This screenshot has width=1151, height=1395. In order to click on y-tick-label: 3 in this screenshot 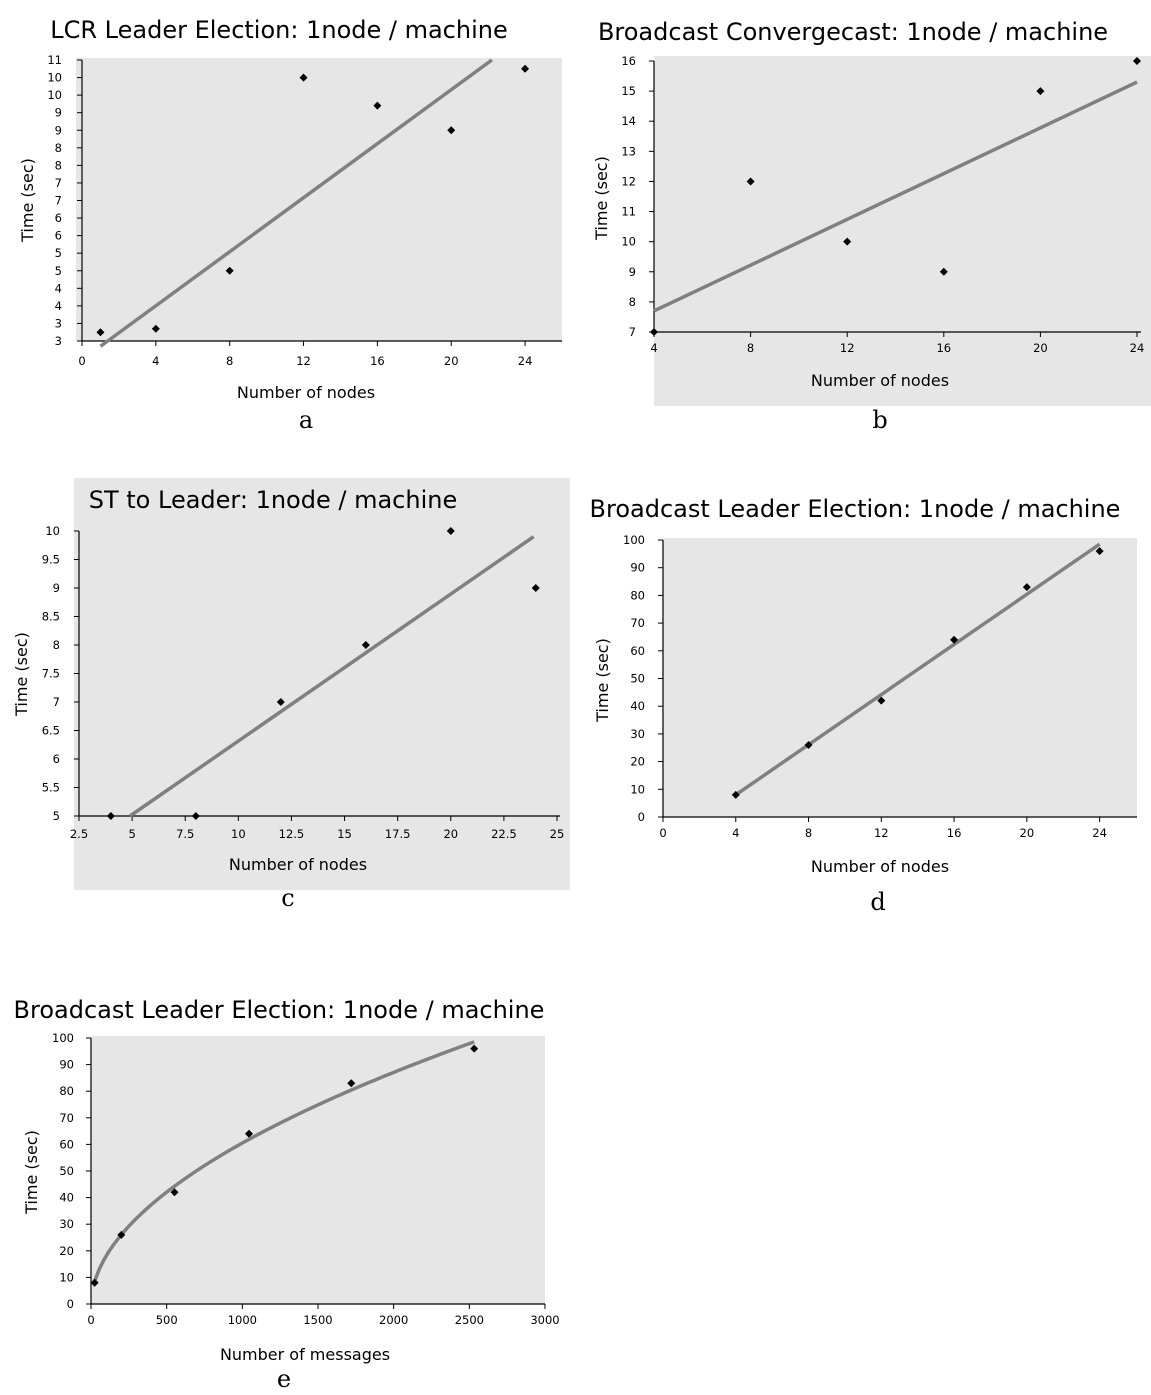, I will do `click(58, 323)`.